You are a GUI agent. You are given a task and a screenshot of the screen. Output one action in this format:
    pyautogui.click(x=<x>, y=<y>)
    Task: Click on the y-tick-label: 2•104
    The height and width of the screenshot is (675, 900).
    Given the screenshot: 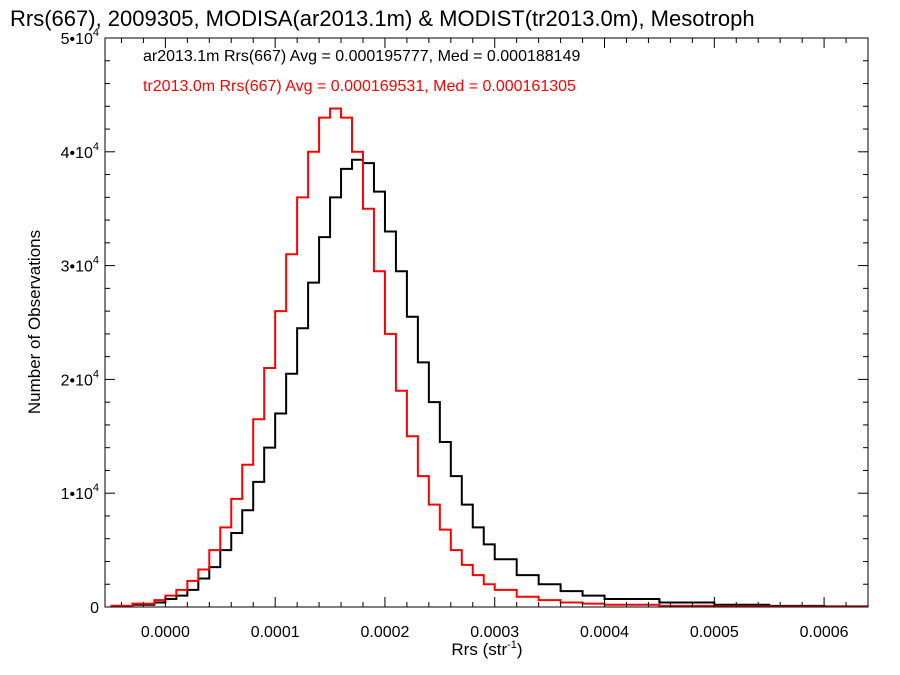 What is the action you would take?
    pyautogui.click(x=80, y=378)
    